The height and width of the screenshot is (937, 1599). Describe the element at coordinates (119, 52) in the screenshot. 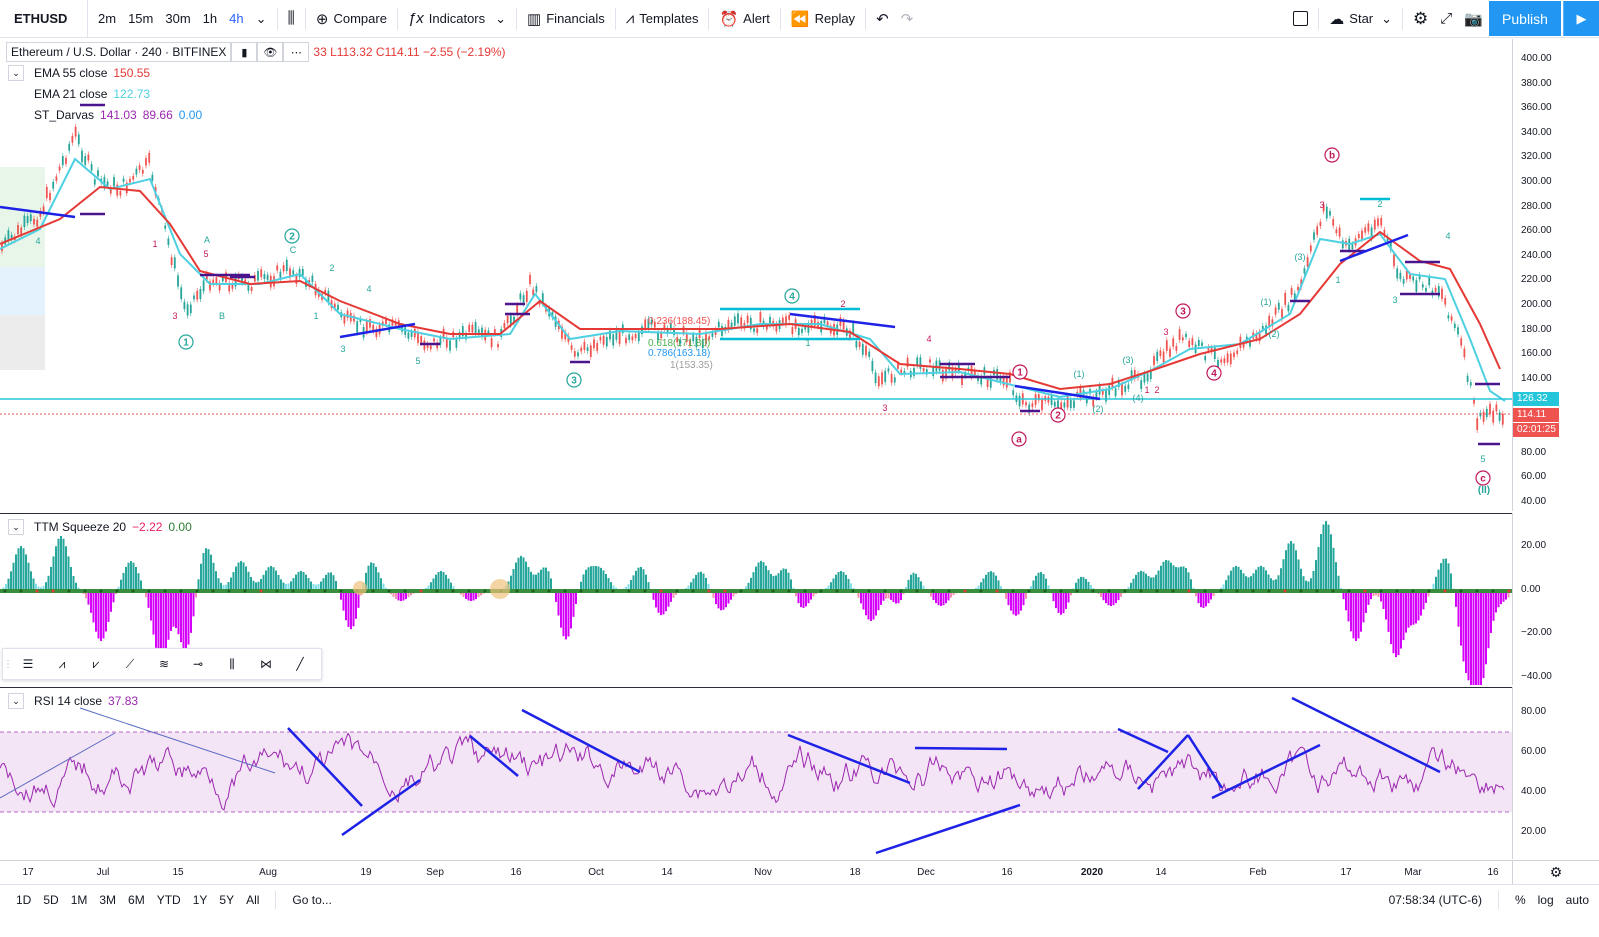

I see `symbol-title: Ethereum / U.S. Dollar · 240 · BITFINEX` at that location.